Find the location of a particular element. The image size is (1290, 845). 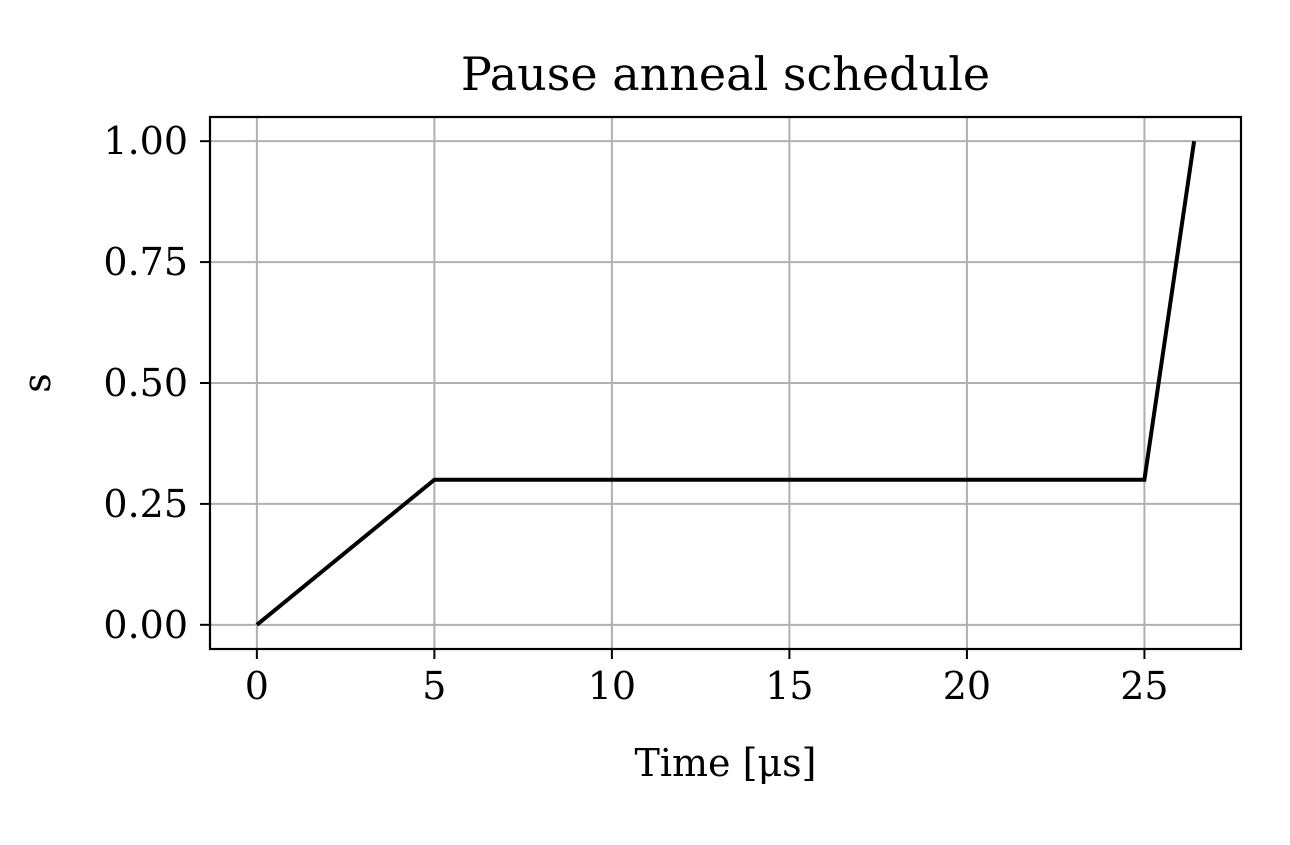

x-tick-label: 20 is located at coordinates (967, 686).